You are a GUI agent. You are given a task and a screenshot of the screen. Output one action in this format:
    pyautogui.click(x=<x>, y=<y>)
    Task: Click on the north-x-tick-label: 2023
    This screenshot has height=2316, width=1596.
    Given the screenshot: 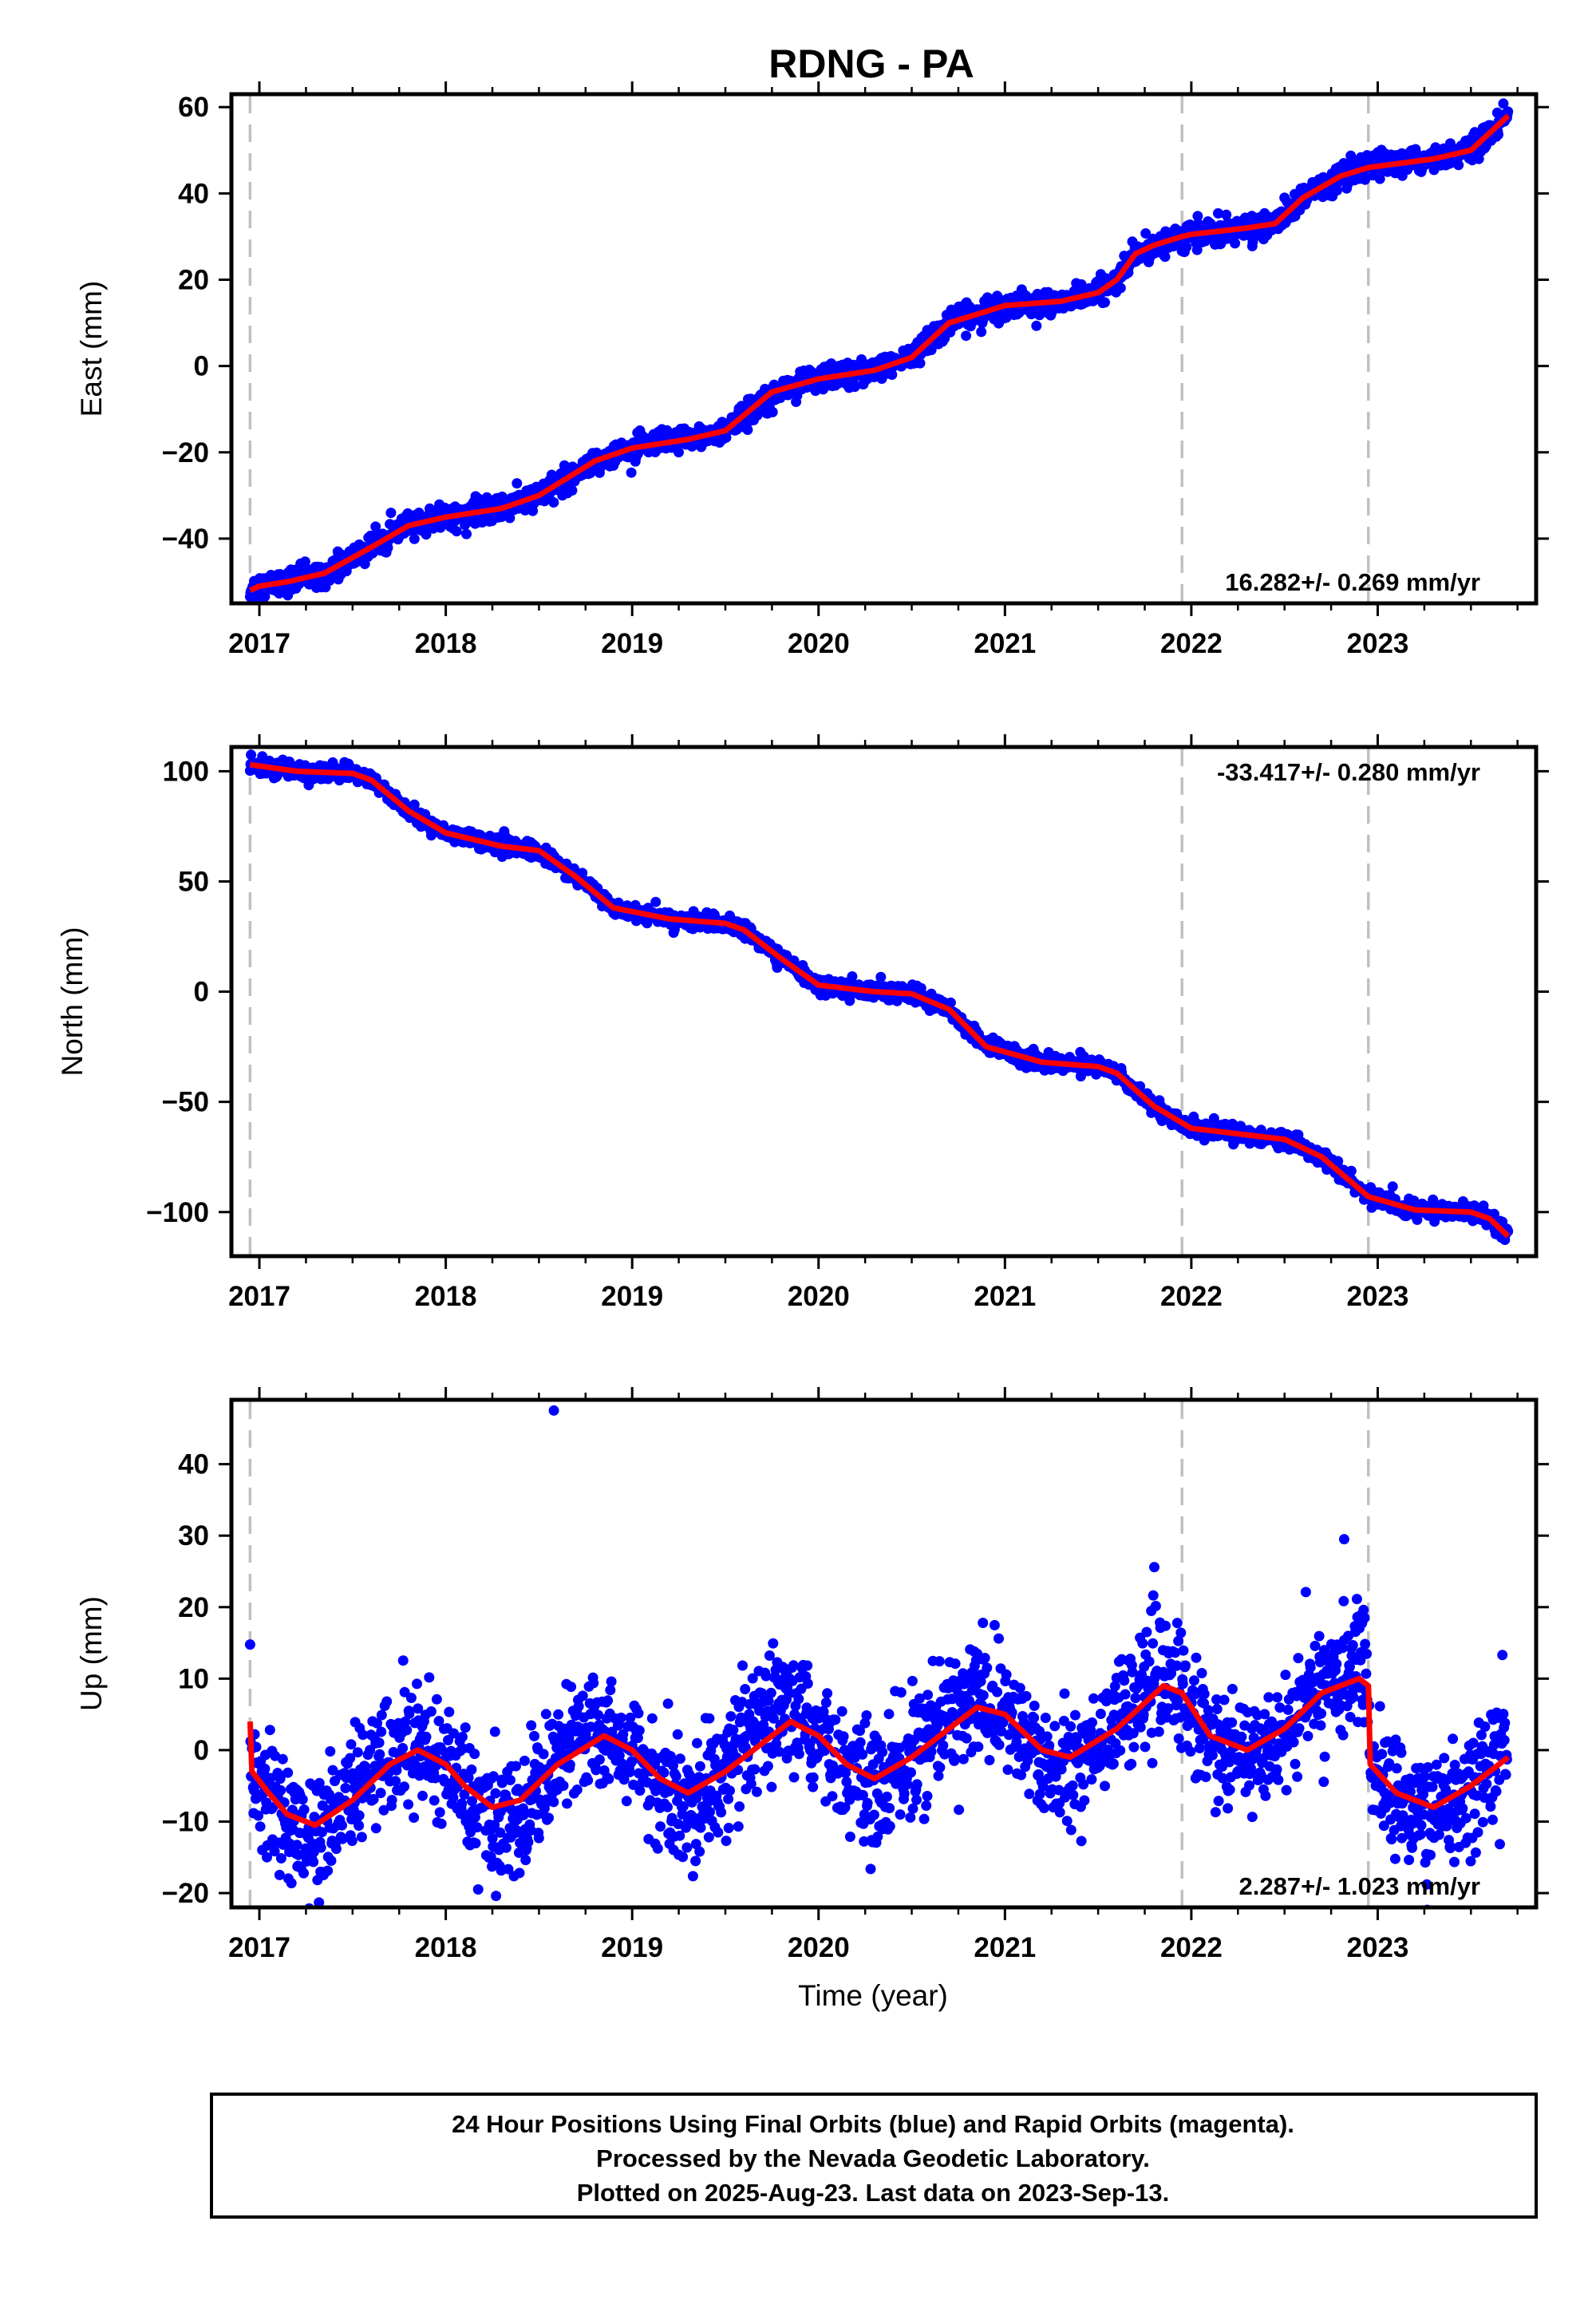 What is the action you would take?
    pyautogui.click(x=1378, y=1296)
    